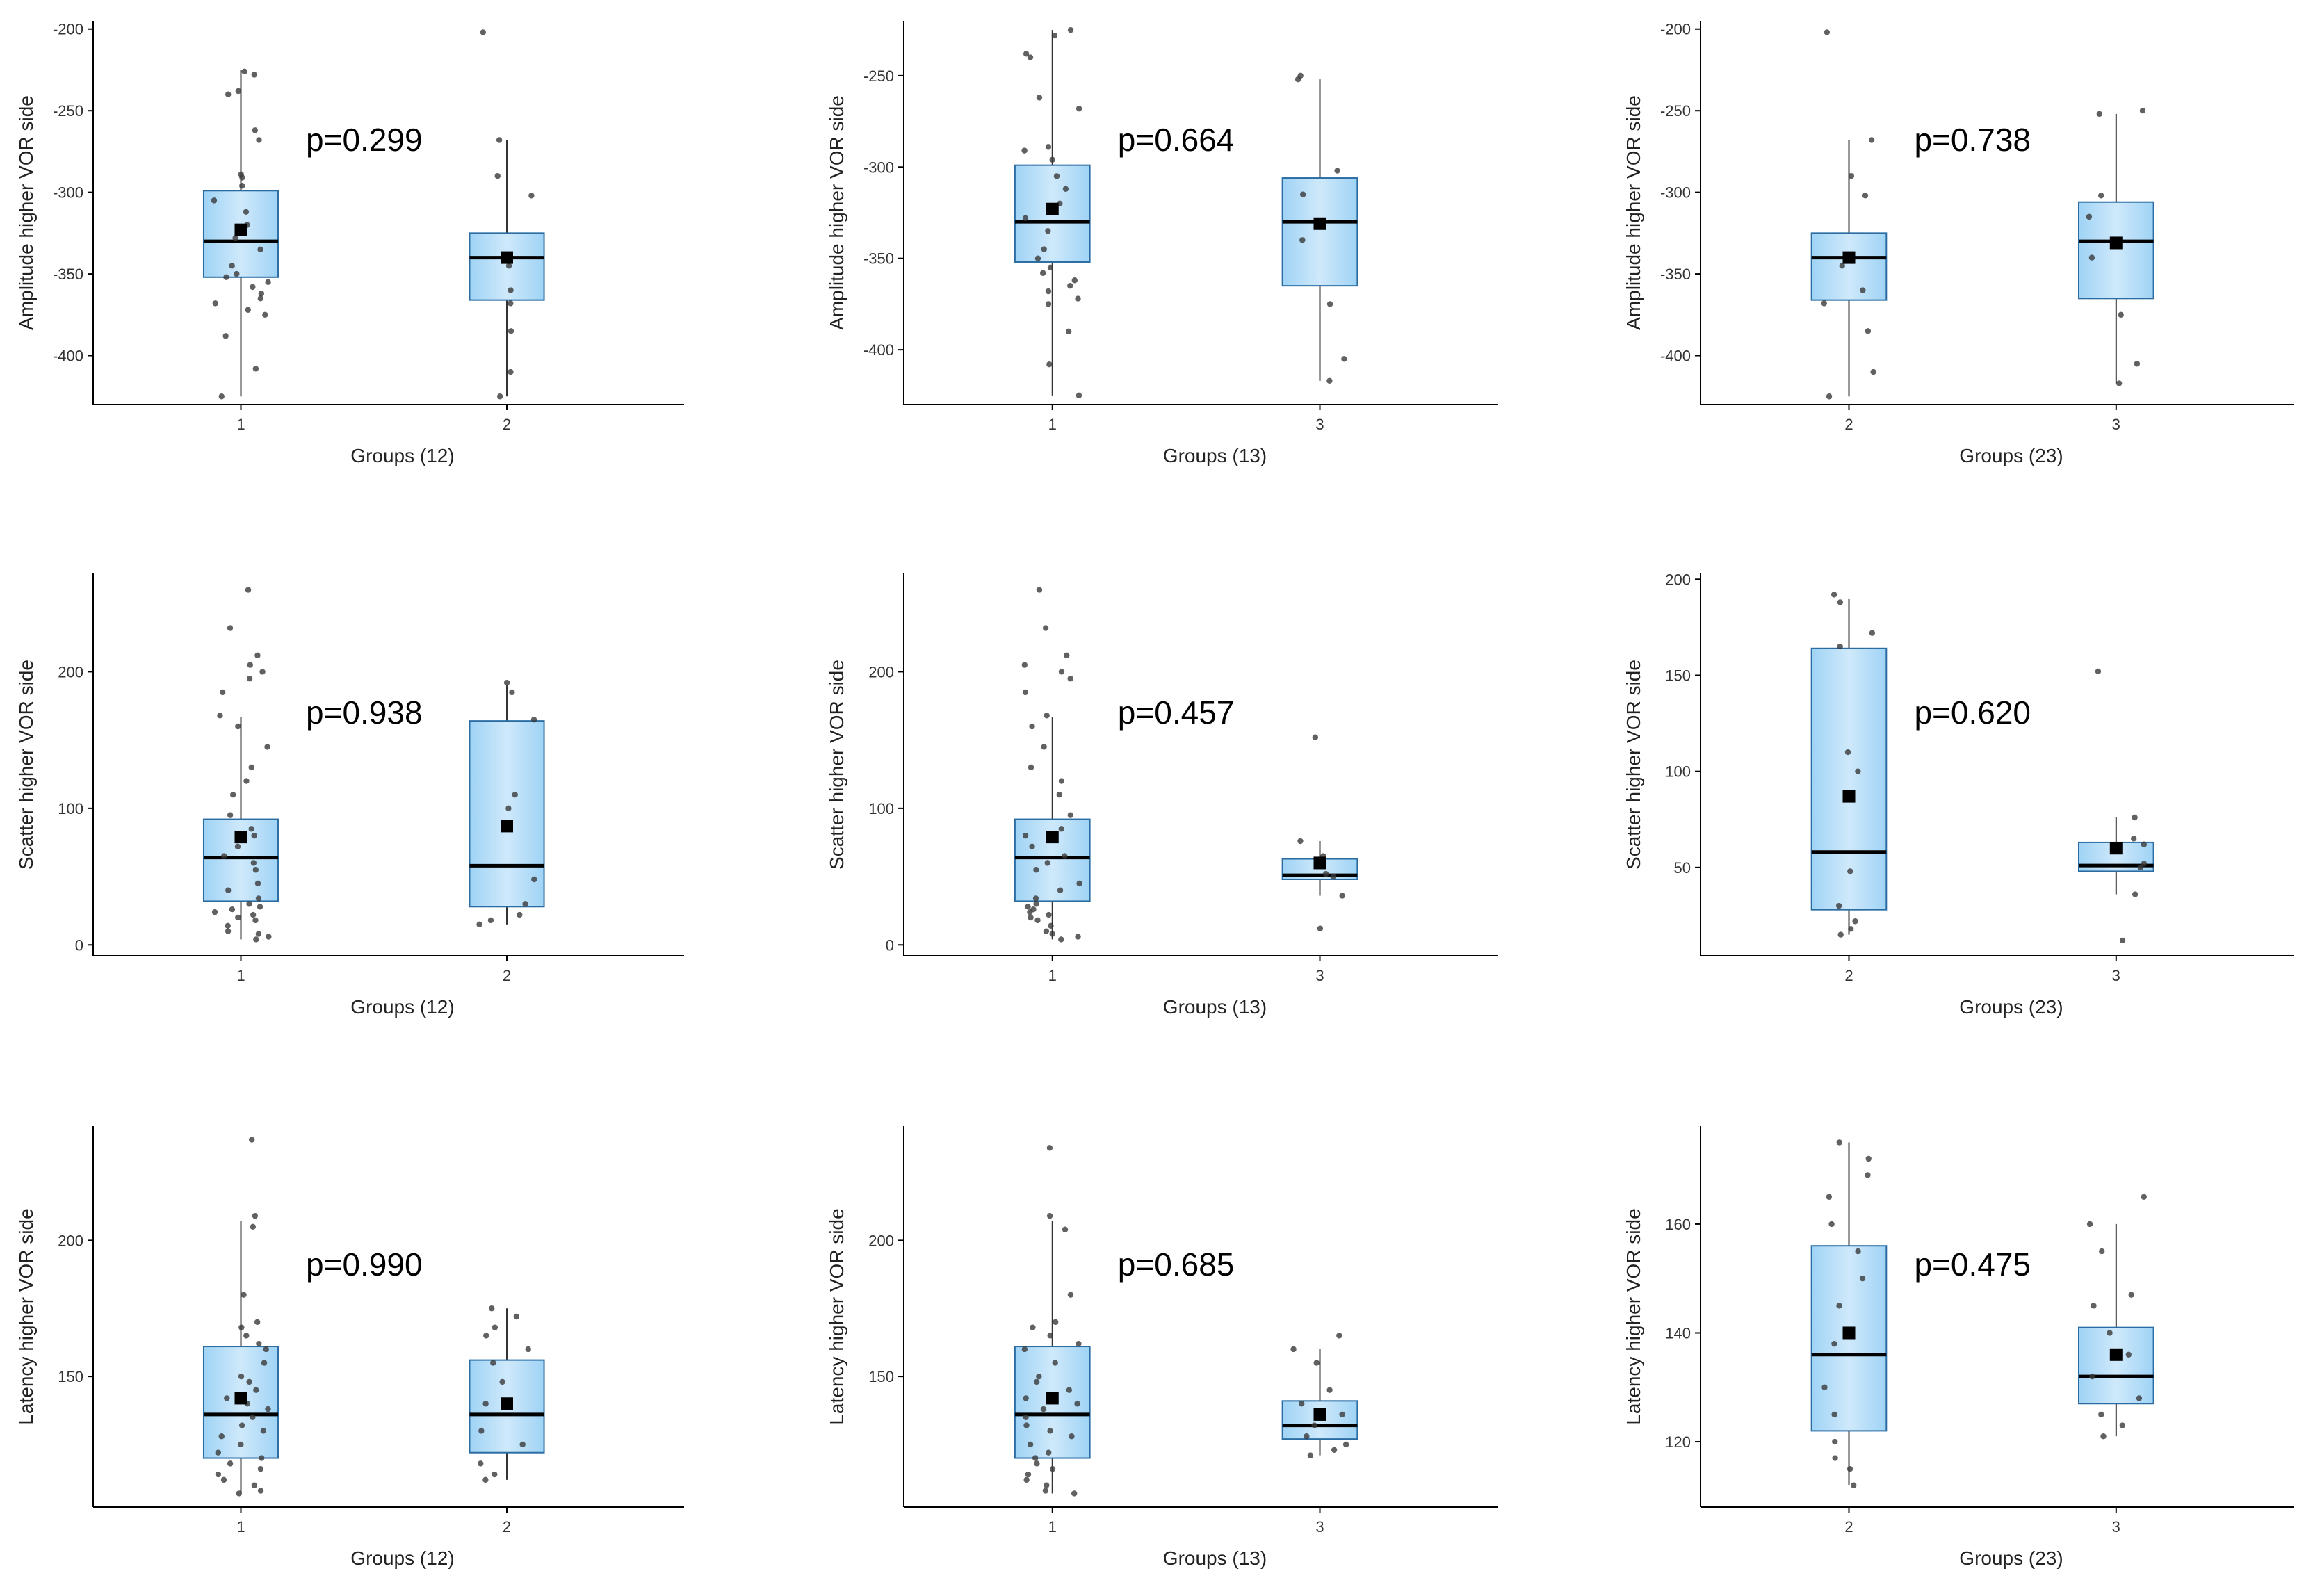 Image resolution: width=2313 pixels, height=1596 pixels. Describe the element at coordinates (890, 945) in the screenshot. I see `y-tick-label: 0` at that location.